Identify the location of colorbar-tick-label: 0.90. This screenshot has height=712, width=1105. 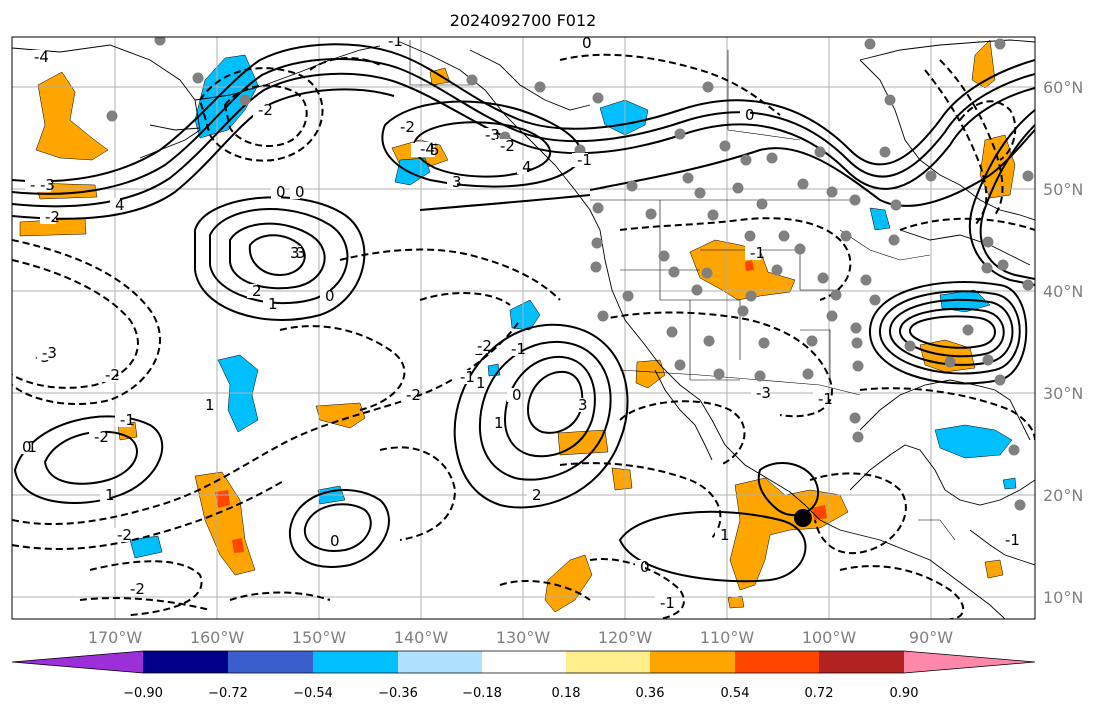
(904, 693).